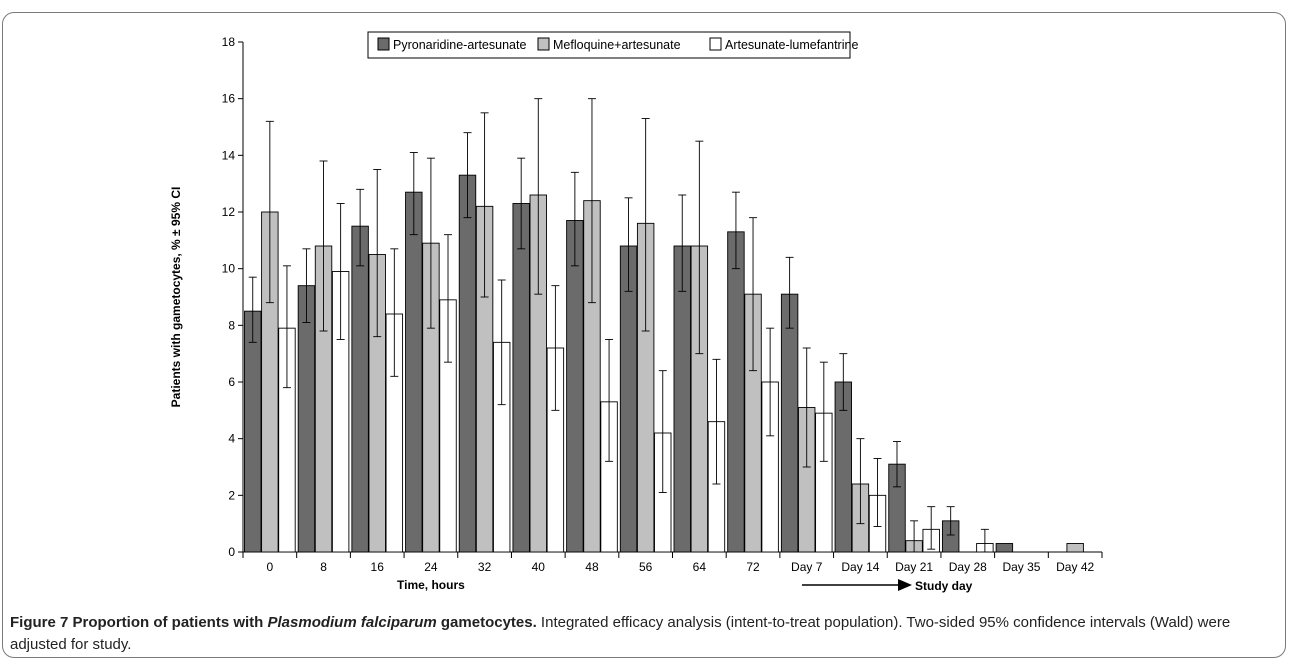 This screenshot has width=1292, height=663. What do you see at coordinates (229, 212) in the screenshot?
I see `y-tick-label: 12` at bounding box center [229, 212].